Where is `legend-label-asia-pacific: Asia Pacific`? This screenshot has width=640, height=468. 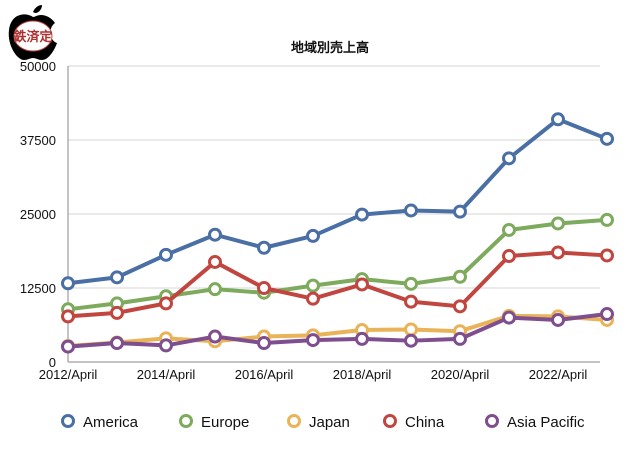 legend-label-asia-pacific: Asia Pacific is located at coordinates (546, 422).